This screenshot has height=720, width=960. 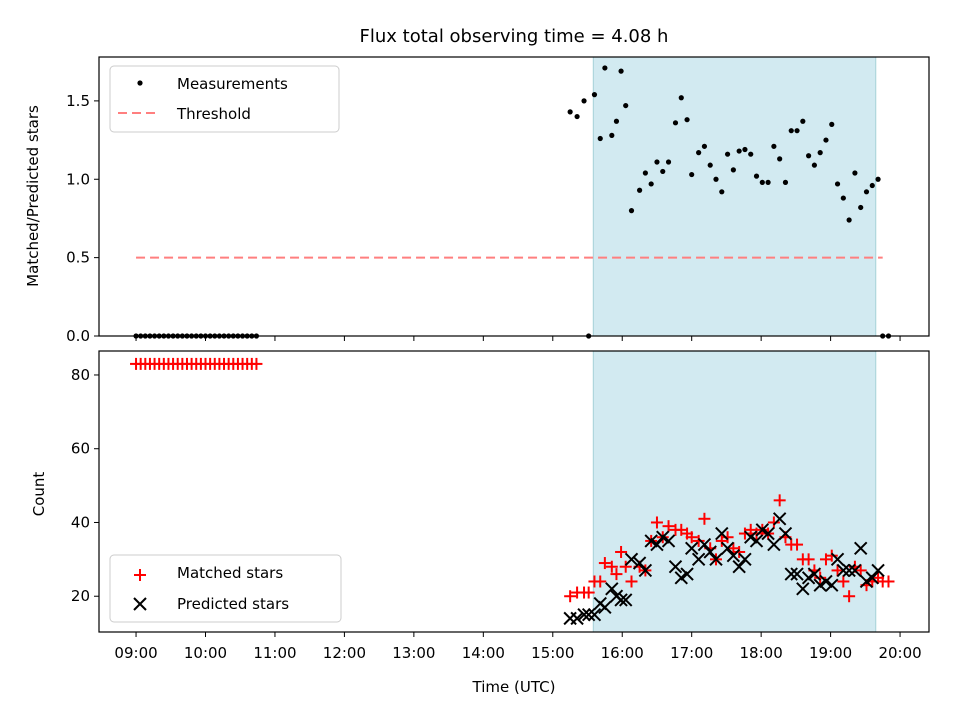 What do you see at coordinates (80, 522) in the screenshot?
I see `y-tick-label: 40` at bounding box center [80, 522].